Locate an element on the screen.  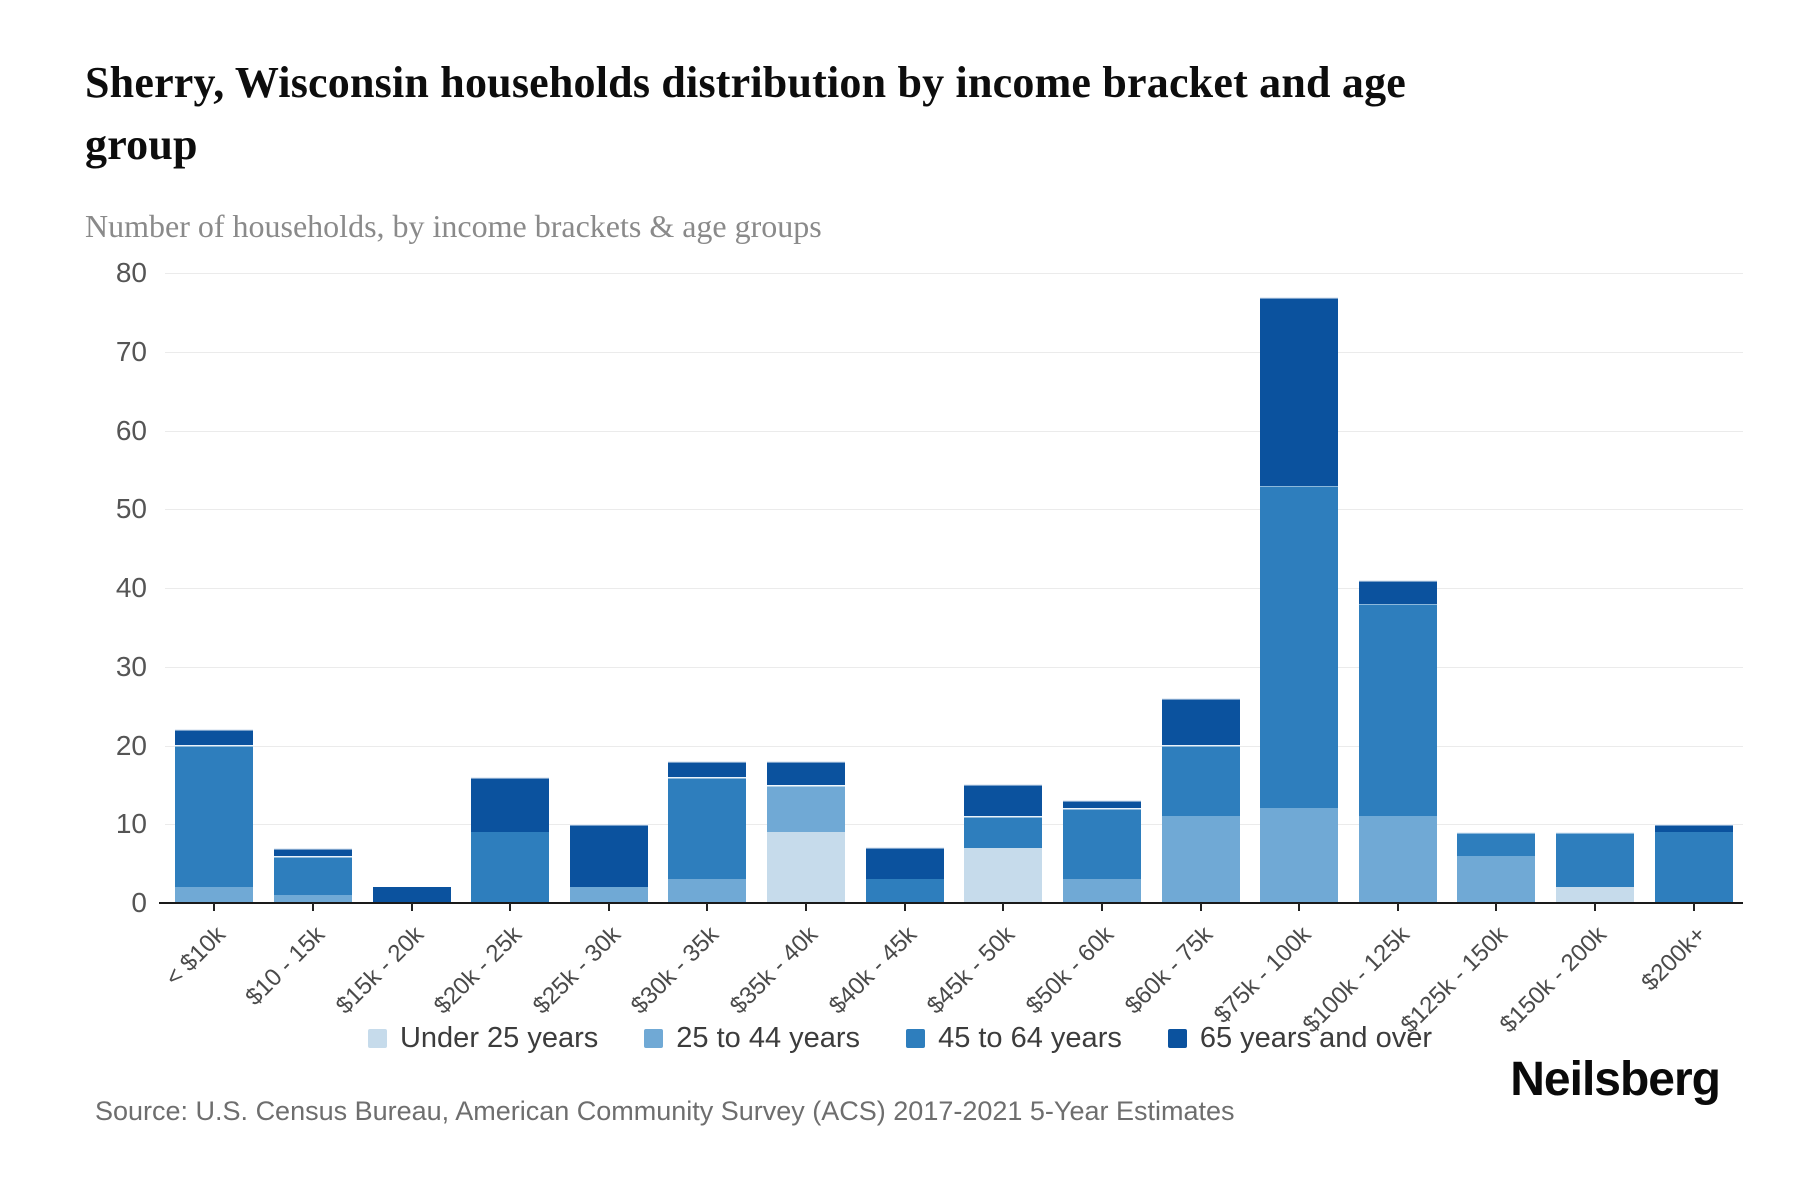
x-axis-line is located at coordinates (951, 903).